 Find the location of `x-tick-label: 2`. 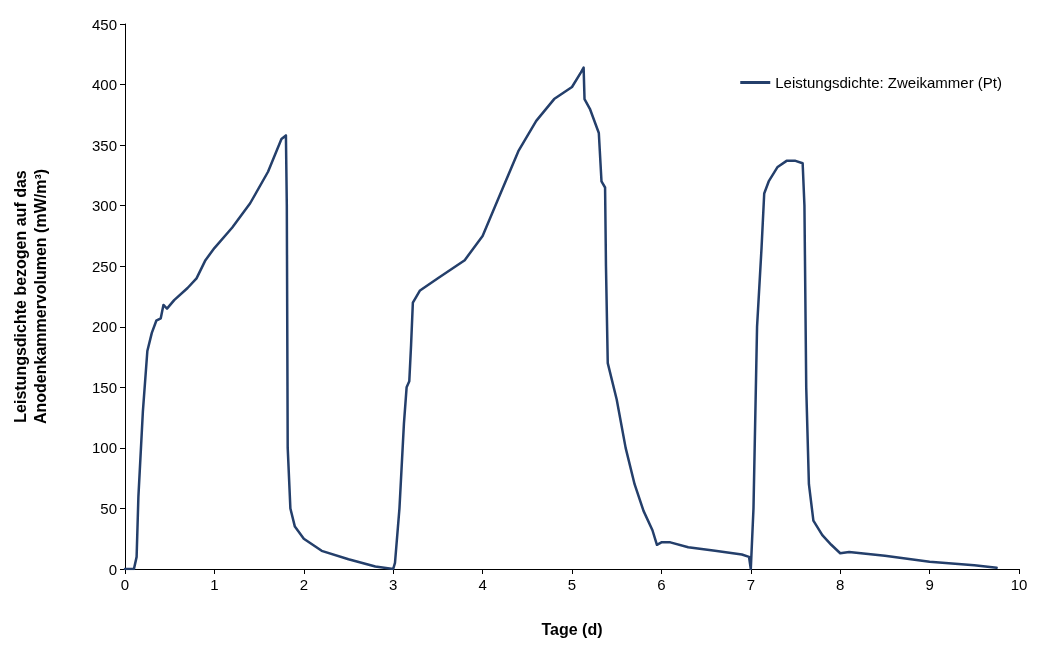

x-tick-label: 2 is located at coordinates (303, 584).